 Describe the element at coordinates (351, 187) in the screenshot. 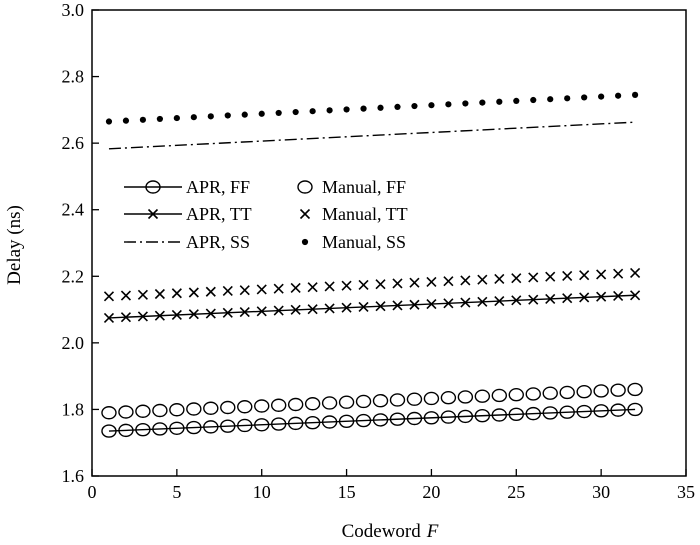

I see `legend-item: Manual, FF` at that location.